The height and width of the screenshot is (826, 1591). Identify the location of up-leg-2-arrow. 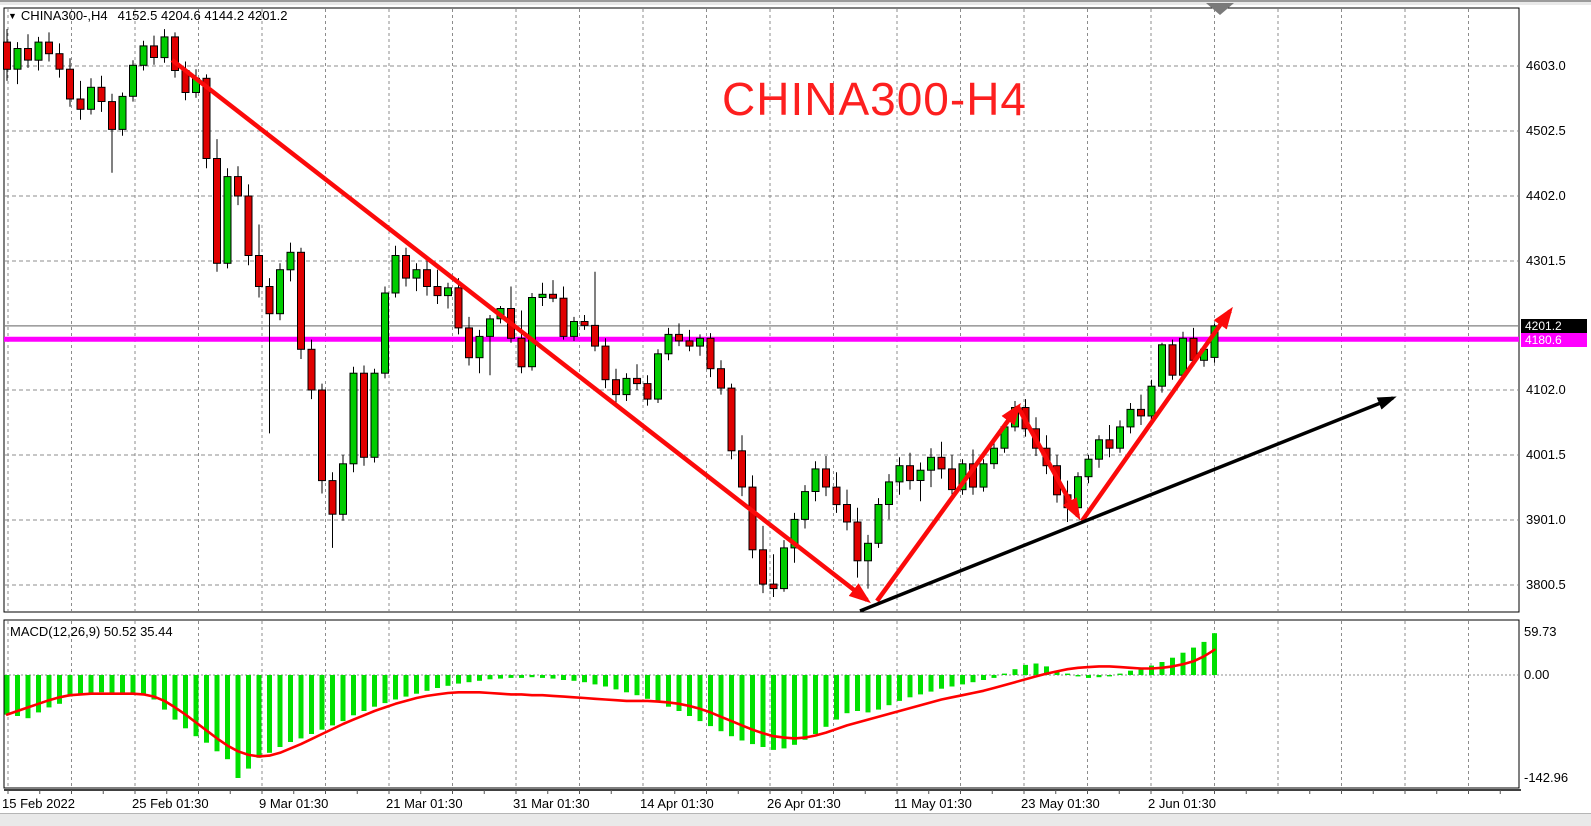
(1156, 414).